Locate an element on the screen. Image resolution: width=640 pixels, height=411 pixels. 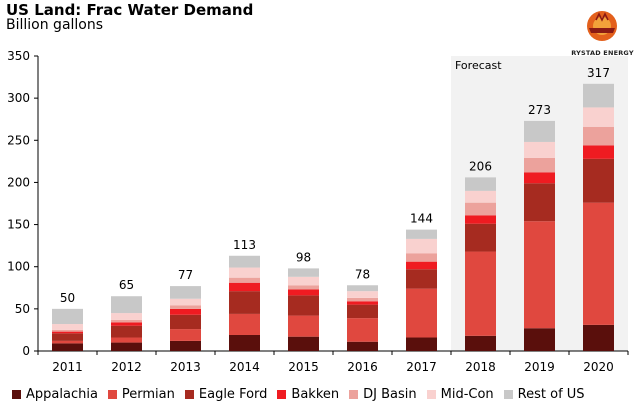
total-label: 65 is located at coordinates (126, 285).